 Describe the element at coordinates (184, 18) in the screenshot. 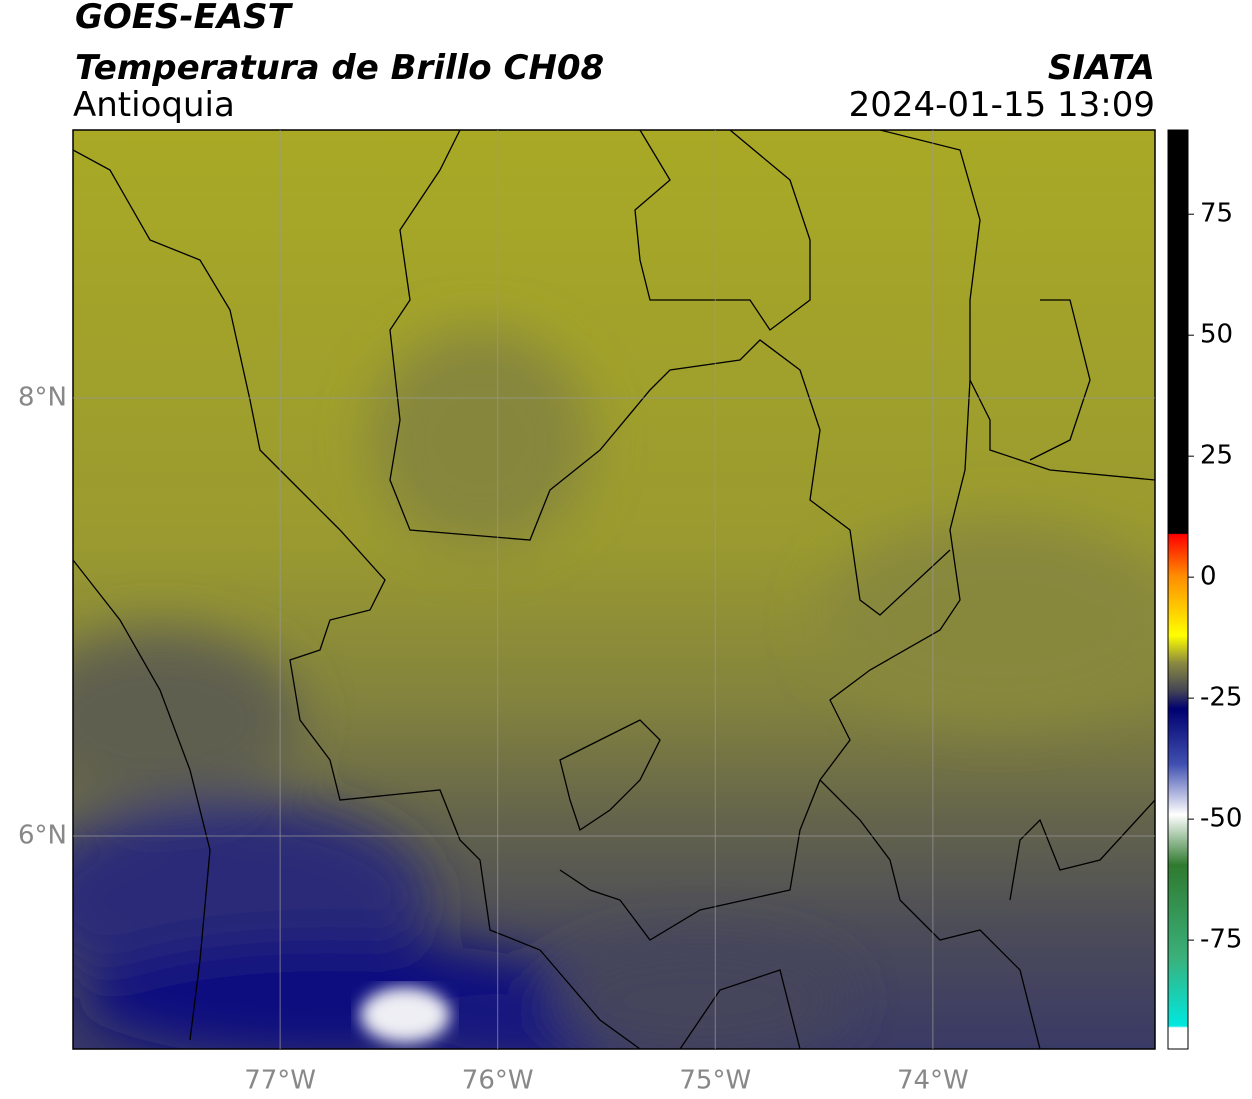

I see `title: GOES-EAST` at that location.